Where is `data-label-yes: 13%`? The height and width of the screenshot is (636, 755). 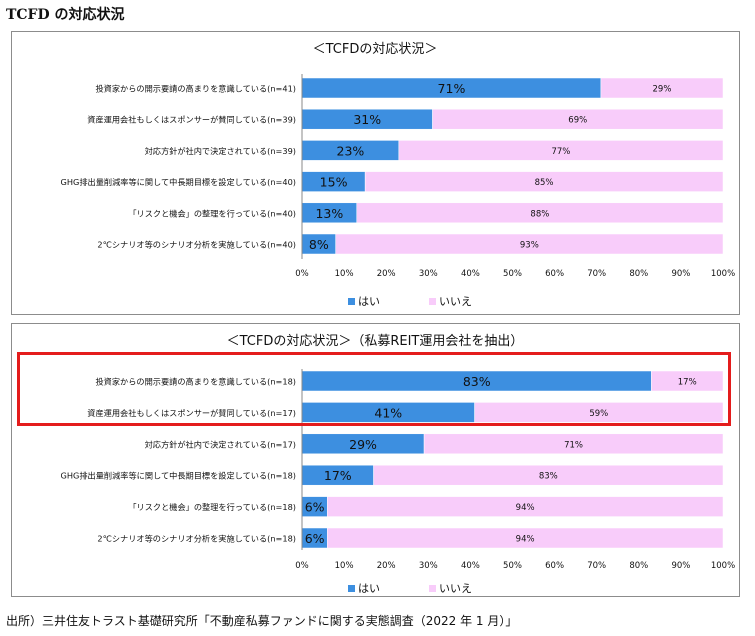
data-label-yes: 13% is located at coordinates (329, 213).